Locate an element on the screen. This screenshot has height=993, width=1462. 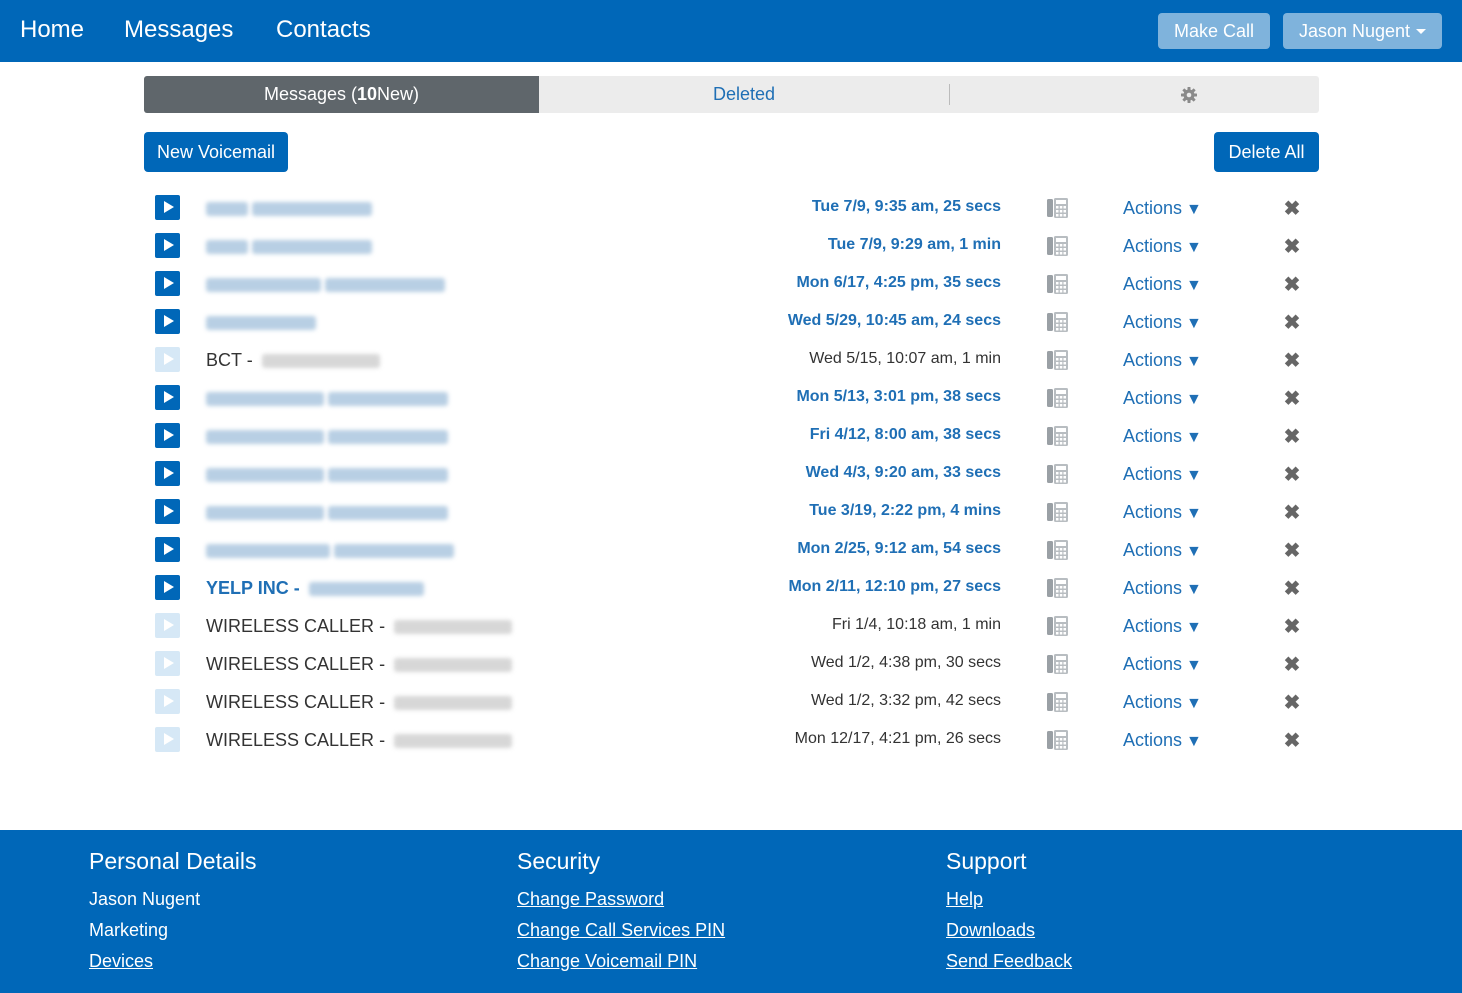
tab-messages-suffix: New) is located at coordinates (398, 94).